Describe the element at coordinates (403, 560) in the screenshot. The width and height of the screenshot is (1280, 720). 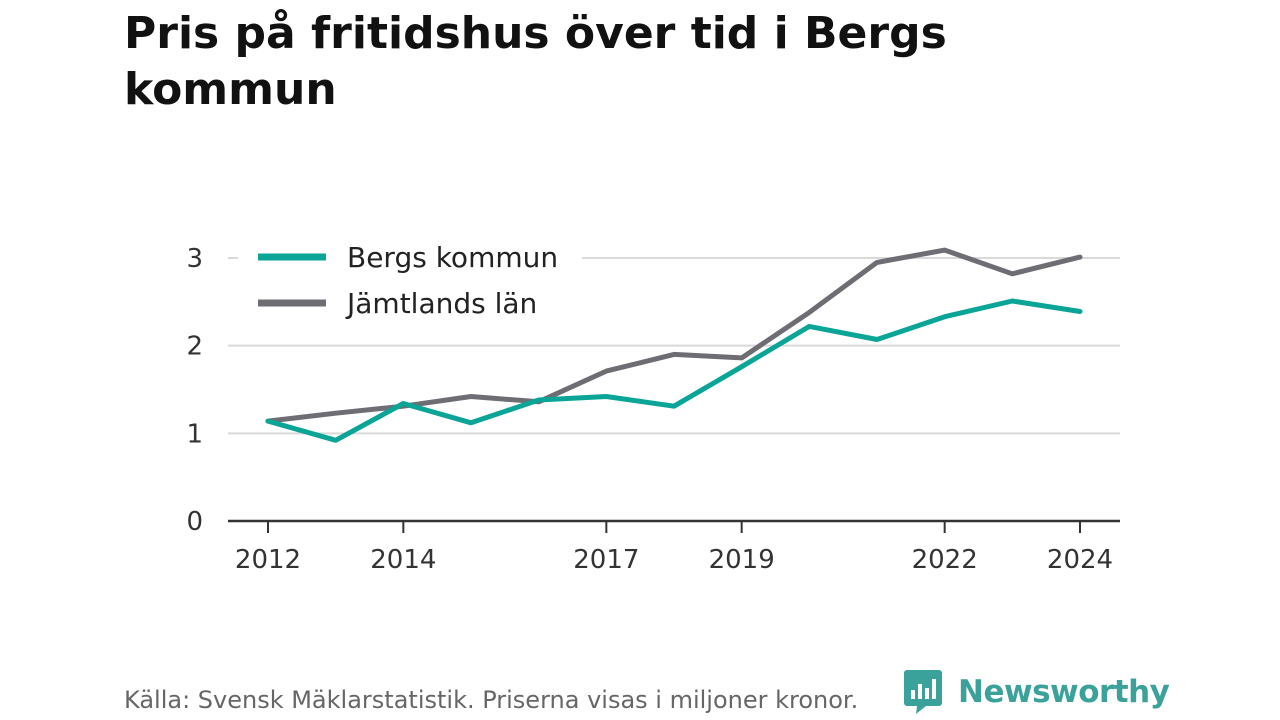
I see `x-tick-label: 2014` at that location.